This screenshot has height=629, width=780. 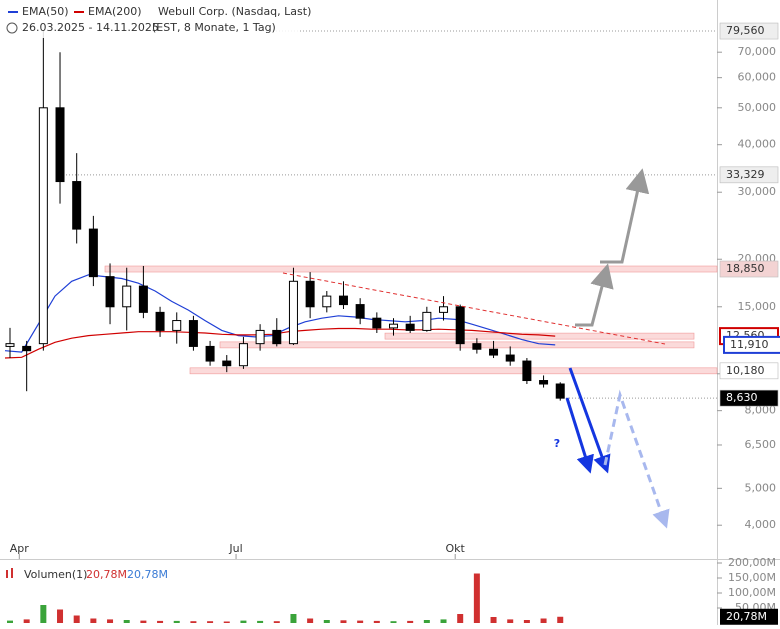 I want to click on symbol: Webull Corp. (Nasdaq, Last), so click(x=234, y=11).